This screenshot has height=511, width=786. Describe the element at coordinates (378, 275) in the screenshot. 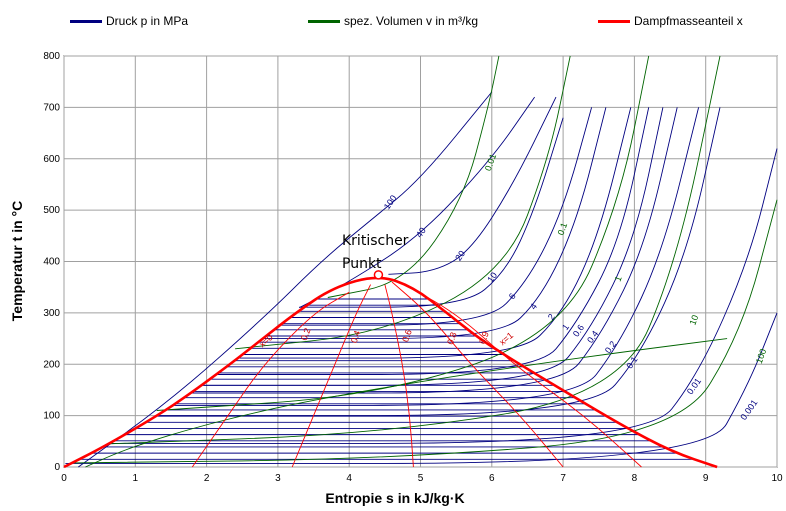

I see `critical-point` at that location.